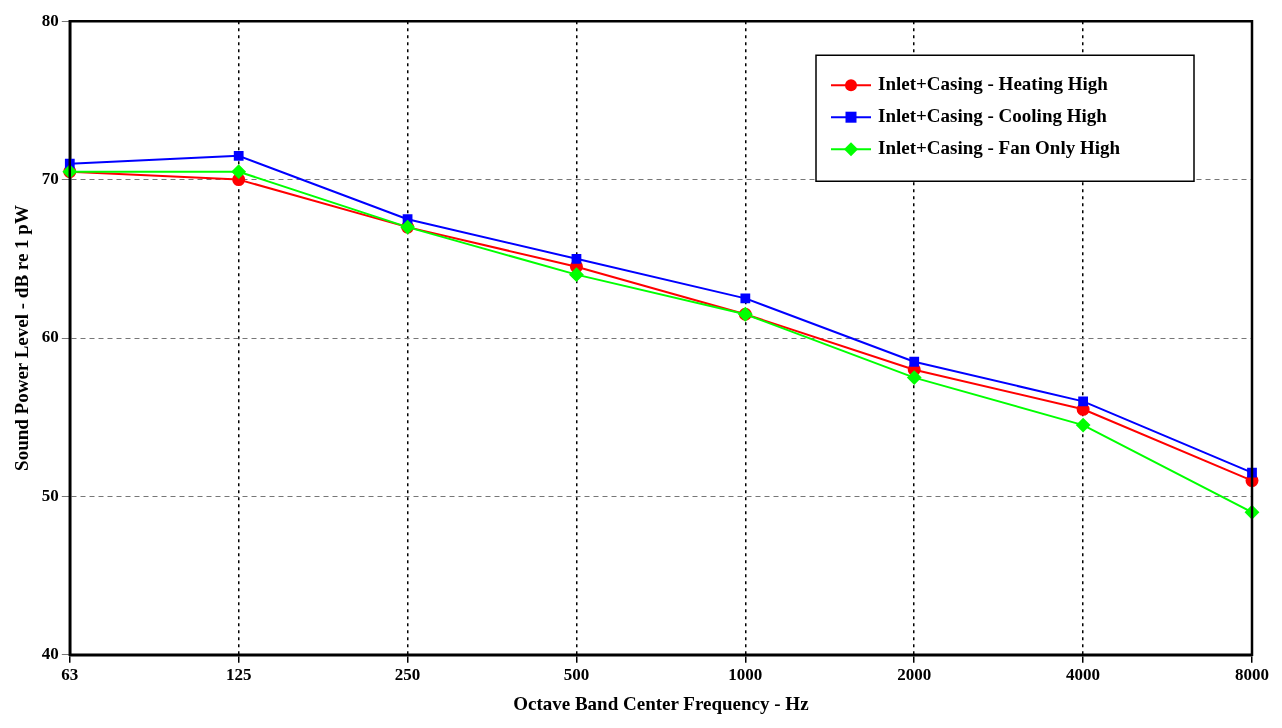  Describe the element at coordinates (576, 675) in the screenshot. I see `x-tick-label: 500` at that location.